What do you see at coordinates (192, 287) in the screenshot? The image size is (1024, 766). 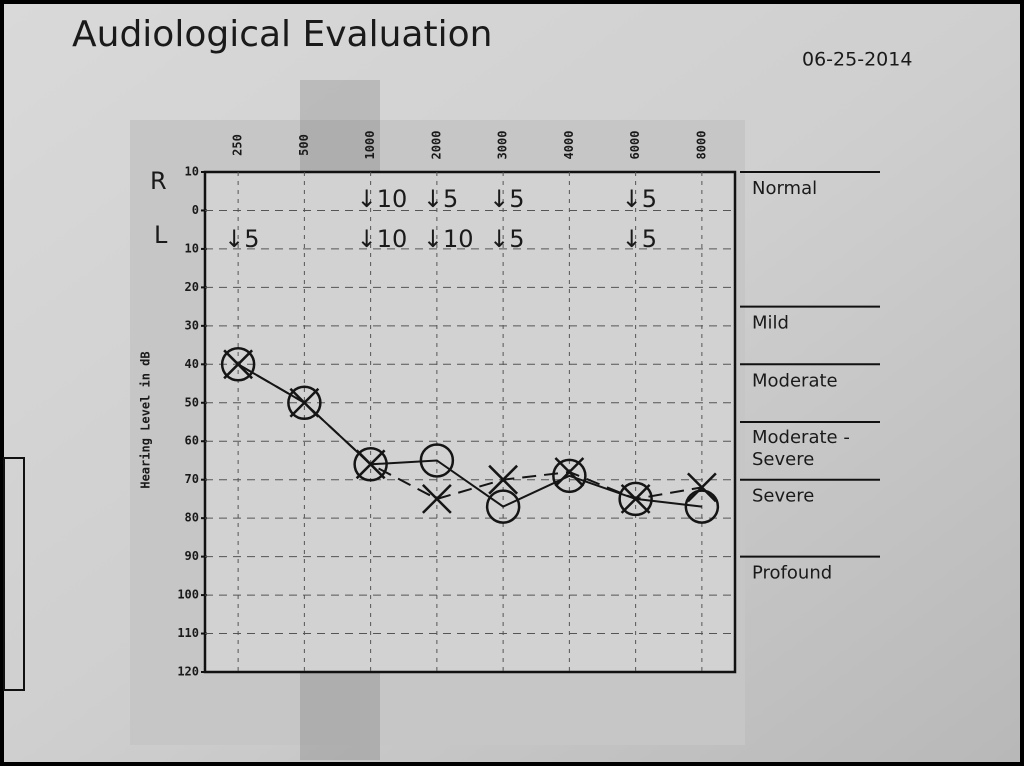 I see `y-tick-label: 20` at bounding box center [192, 287].